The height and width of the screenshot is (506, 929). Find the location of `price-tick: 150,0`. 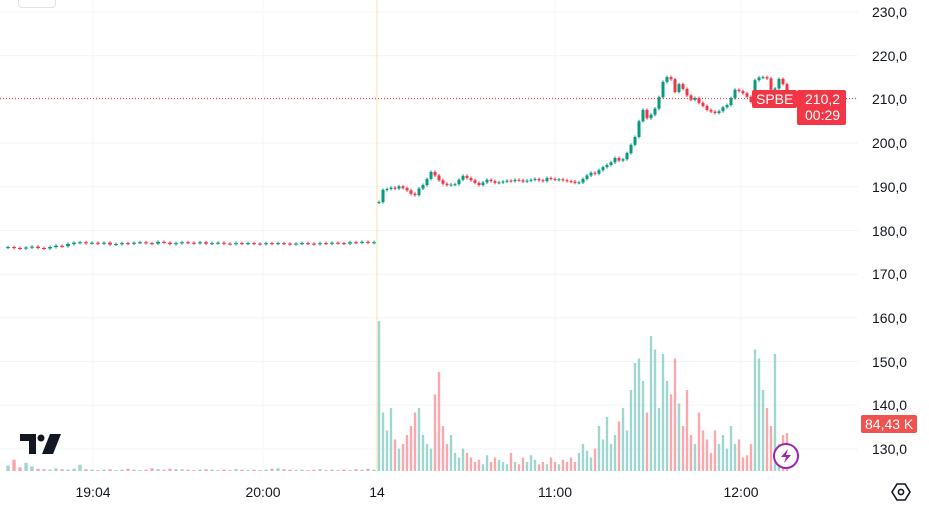

price-tick: 150,0 is located at coordinates (890, 361).